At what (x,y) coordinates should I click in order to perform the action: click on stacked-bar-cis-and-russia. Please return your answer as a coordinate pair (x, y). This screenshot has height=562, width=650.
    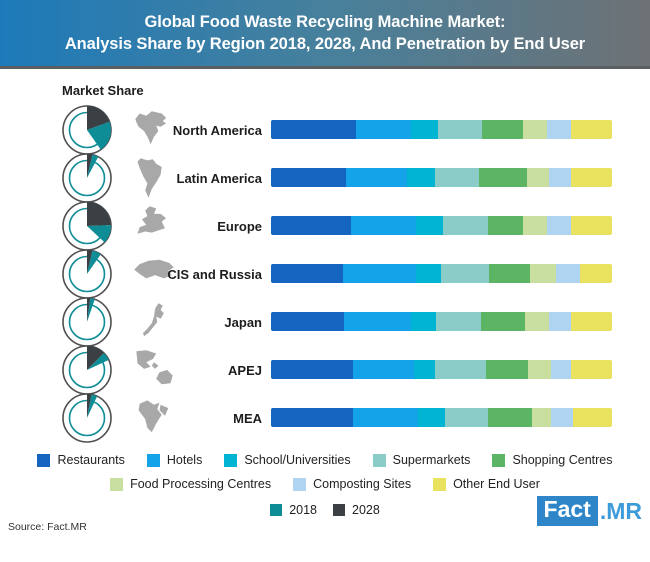
    Looking at the image, I should click on (441, 273).